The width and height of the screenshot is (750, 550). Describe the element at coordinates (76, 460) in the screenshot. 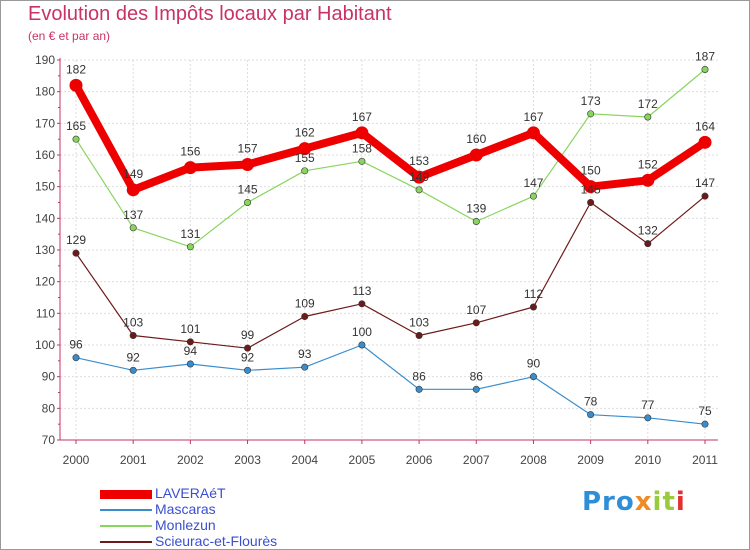

I see `x-tick-label: 2000` at that location.